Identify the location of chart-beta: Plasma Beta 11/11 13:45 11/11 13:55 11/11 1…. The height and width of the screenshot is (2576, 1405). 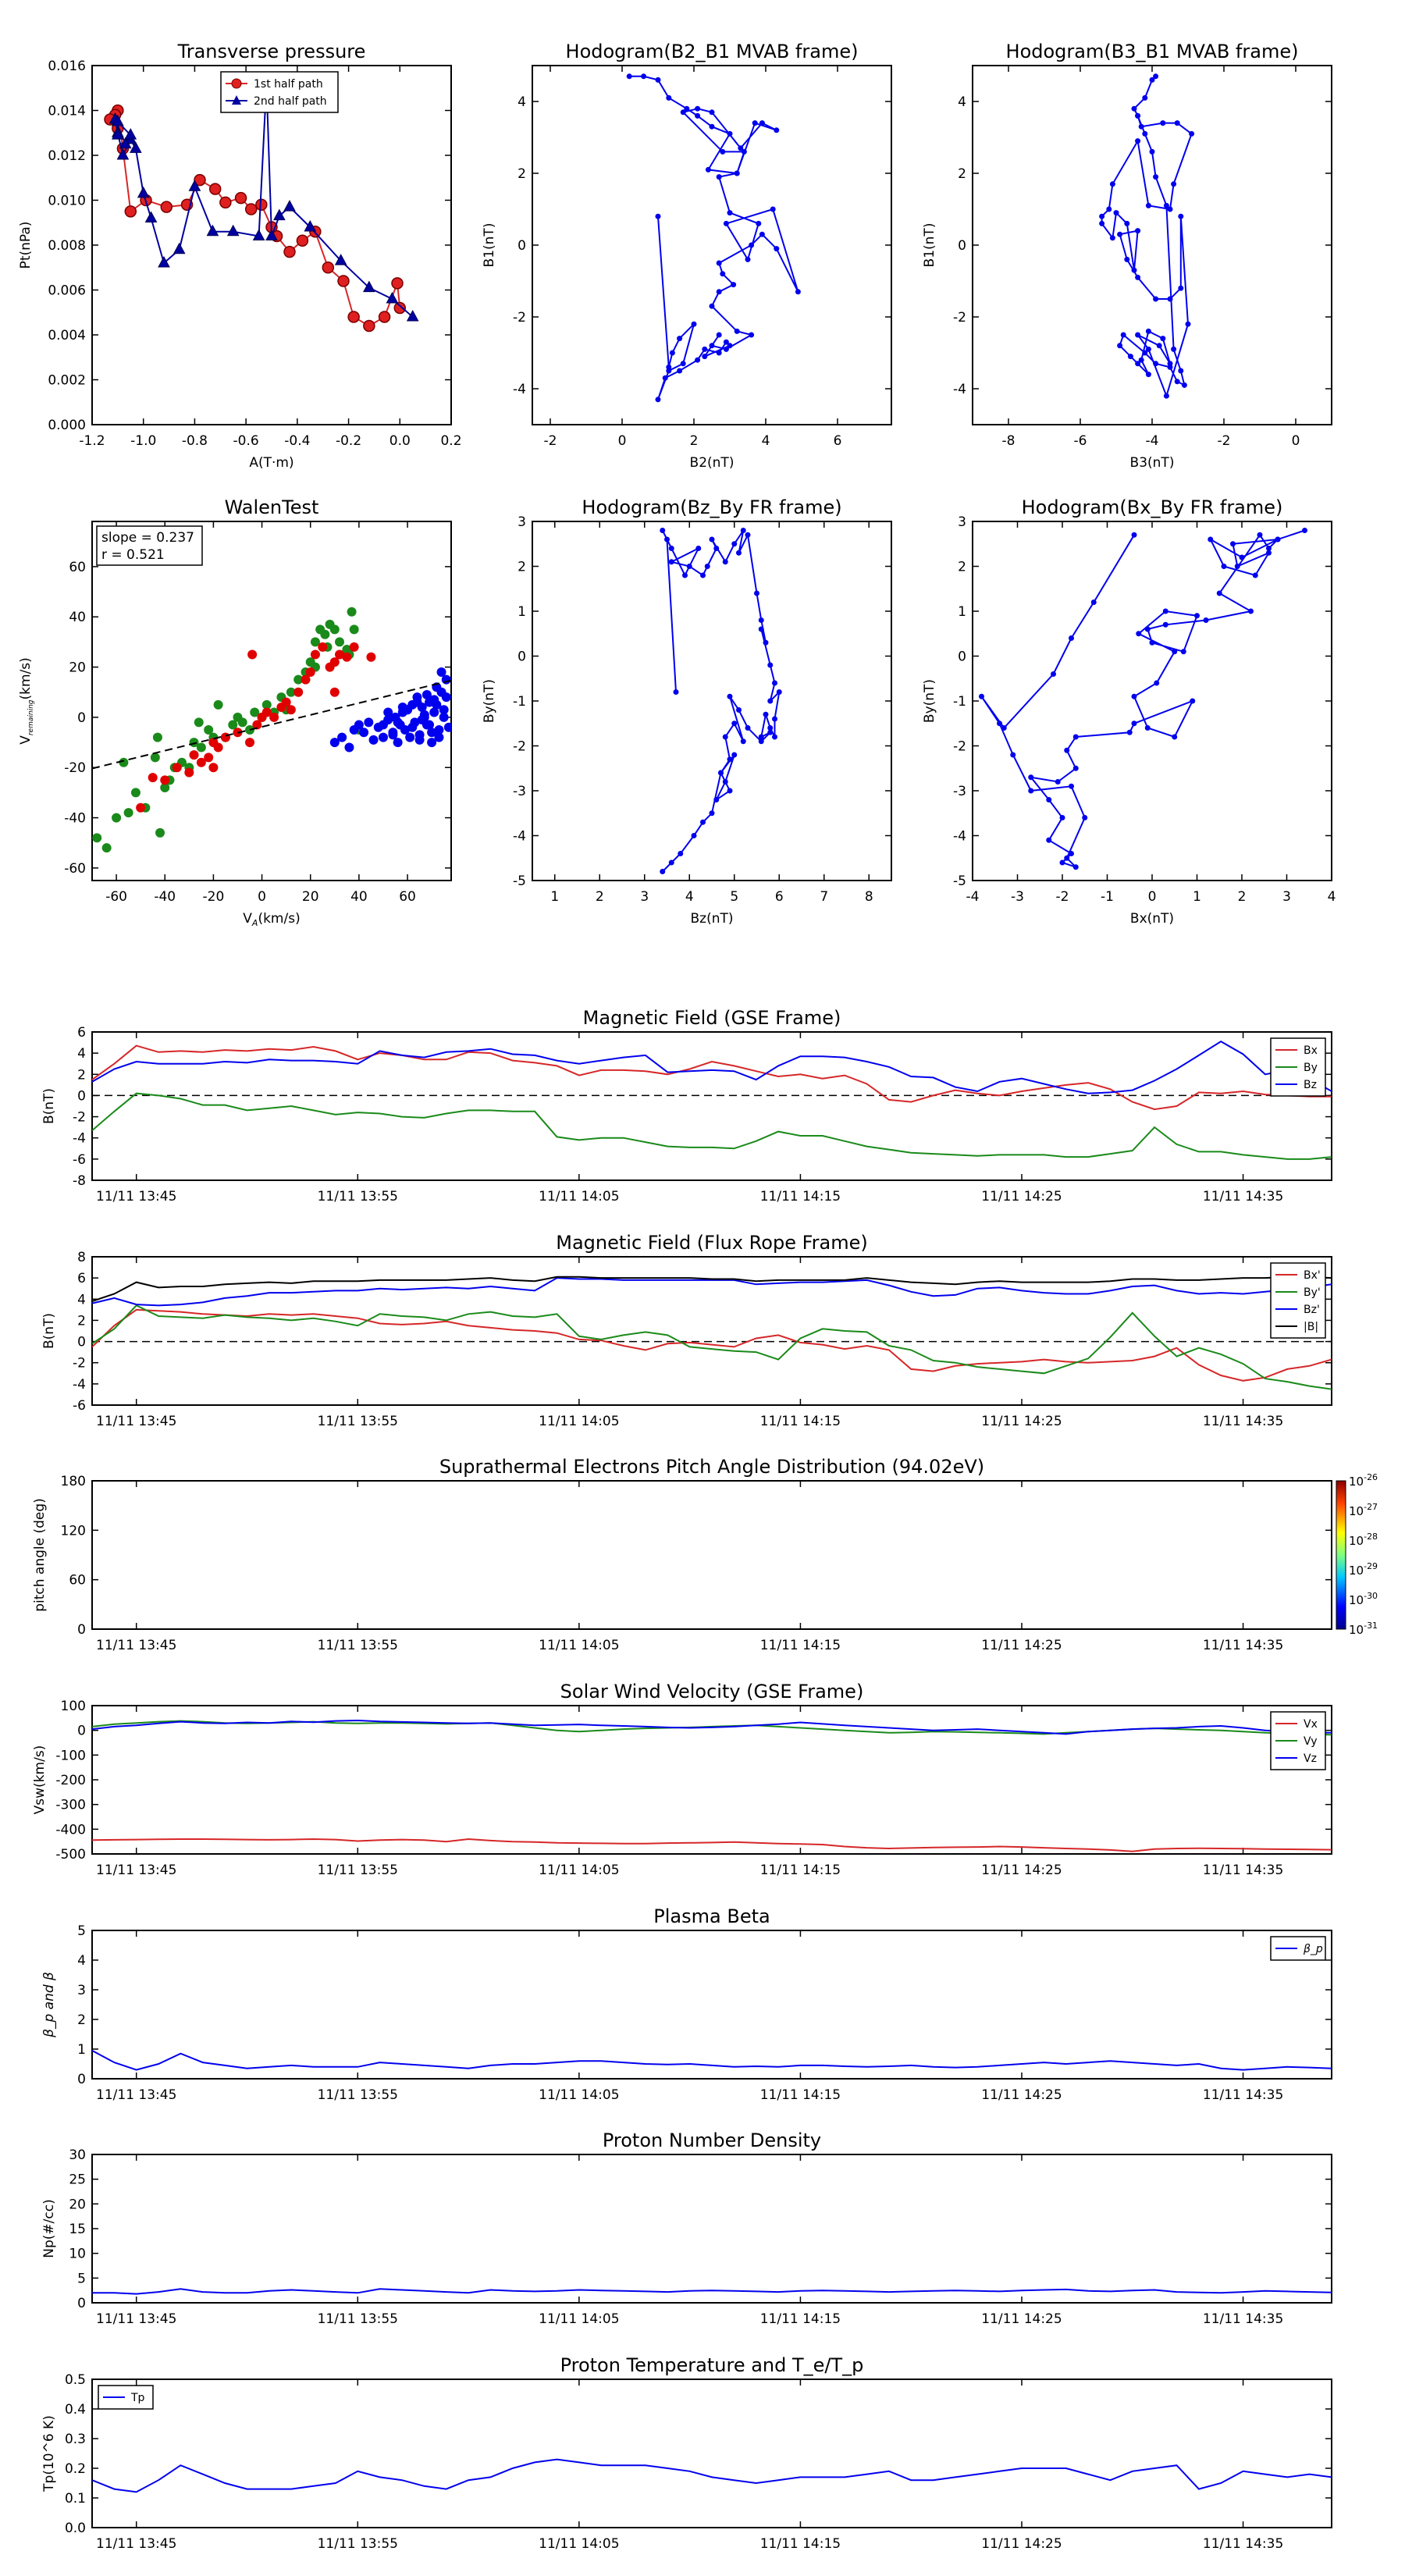
(686, 2004).